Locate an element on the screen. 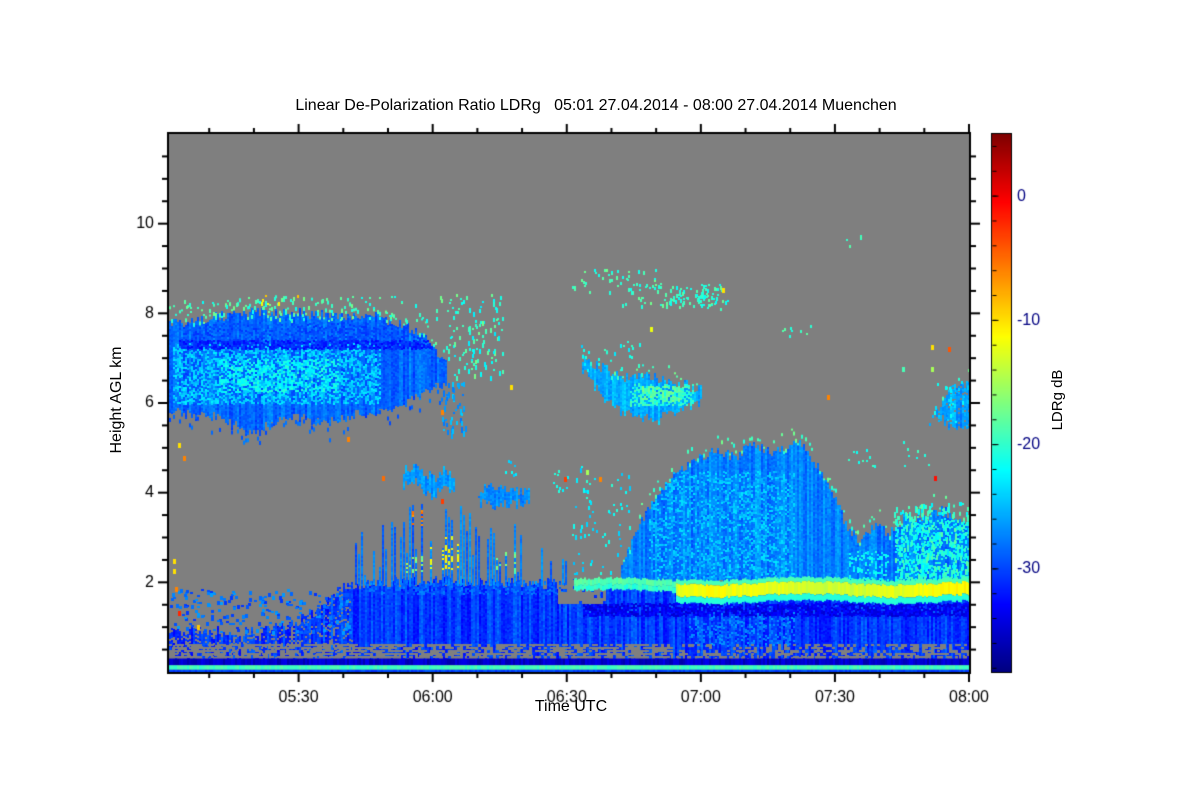  x-axis-label: Time UTC is located at coordinates (571, 706).